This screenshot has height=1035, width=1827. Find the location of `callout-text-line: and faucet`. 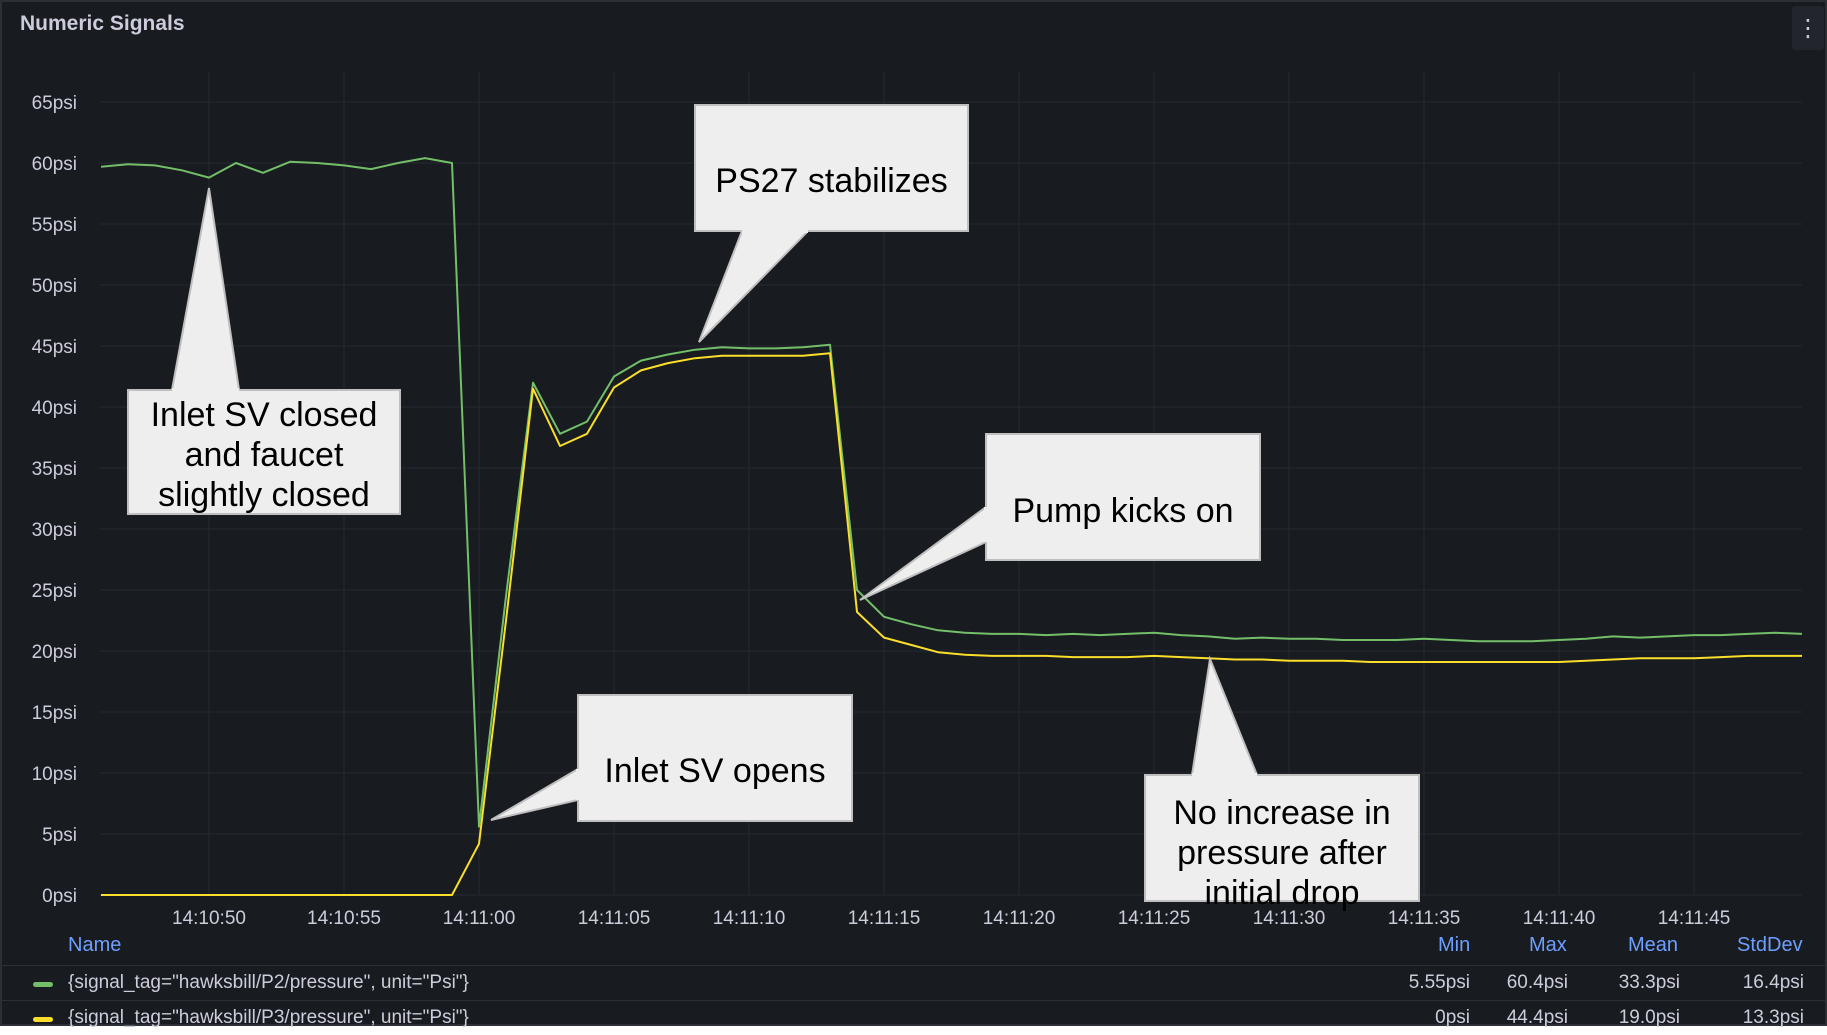

callout-text-line: and faucet is located at coordinates (264, 455).